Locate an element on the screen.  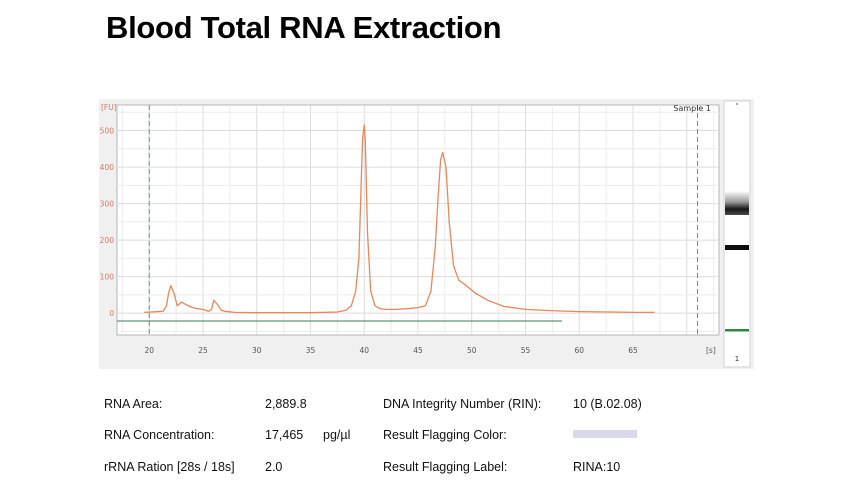
x-tick-label: 55 is located at coordinates (526, 350).